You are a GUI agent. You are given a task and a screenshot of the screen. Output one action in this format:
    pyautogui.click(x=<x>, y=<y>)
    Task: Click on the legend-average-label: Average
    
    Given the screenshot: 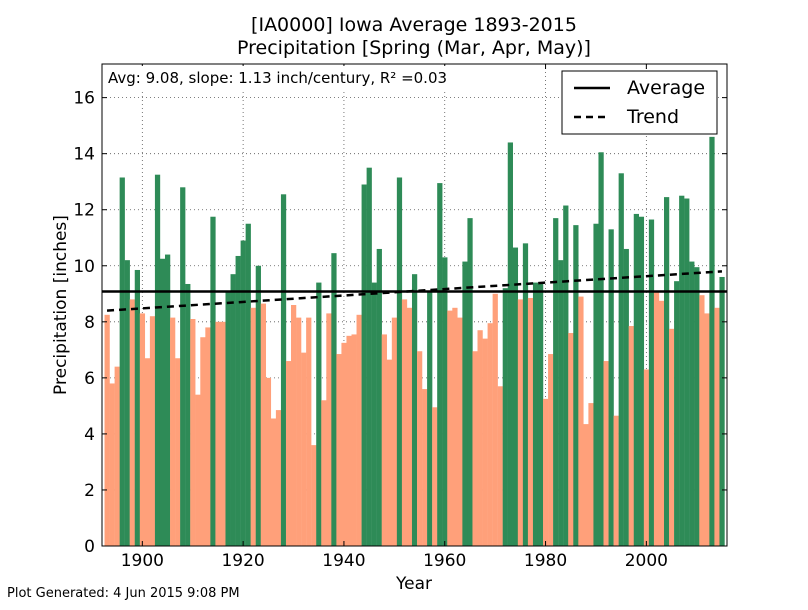 What is the action you would take?
    pyautogui.click(x=666, y=88)
    